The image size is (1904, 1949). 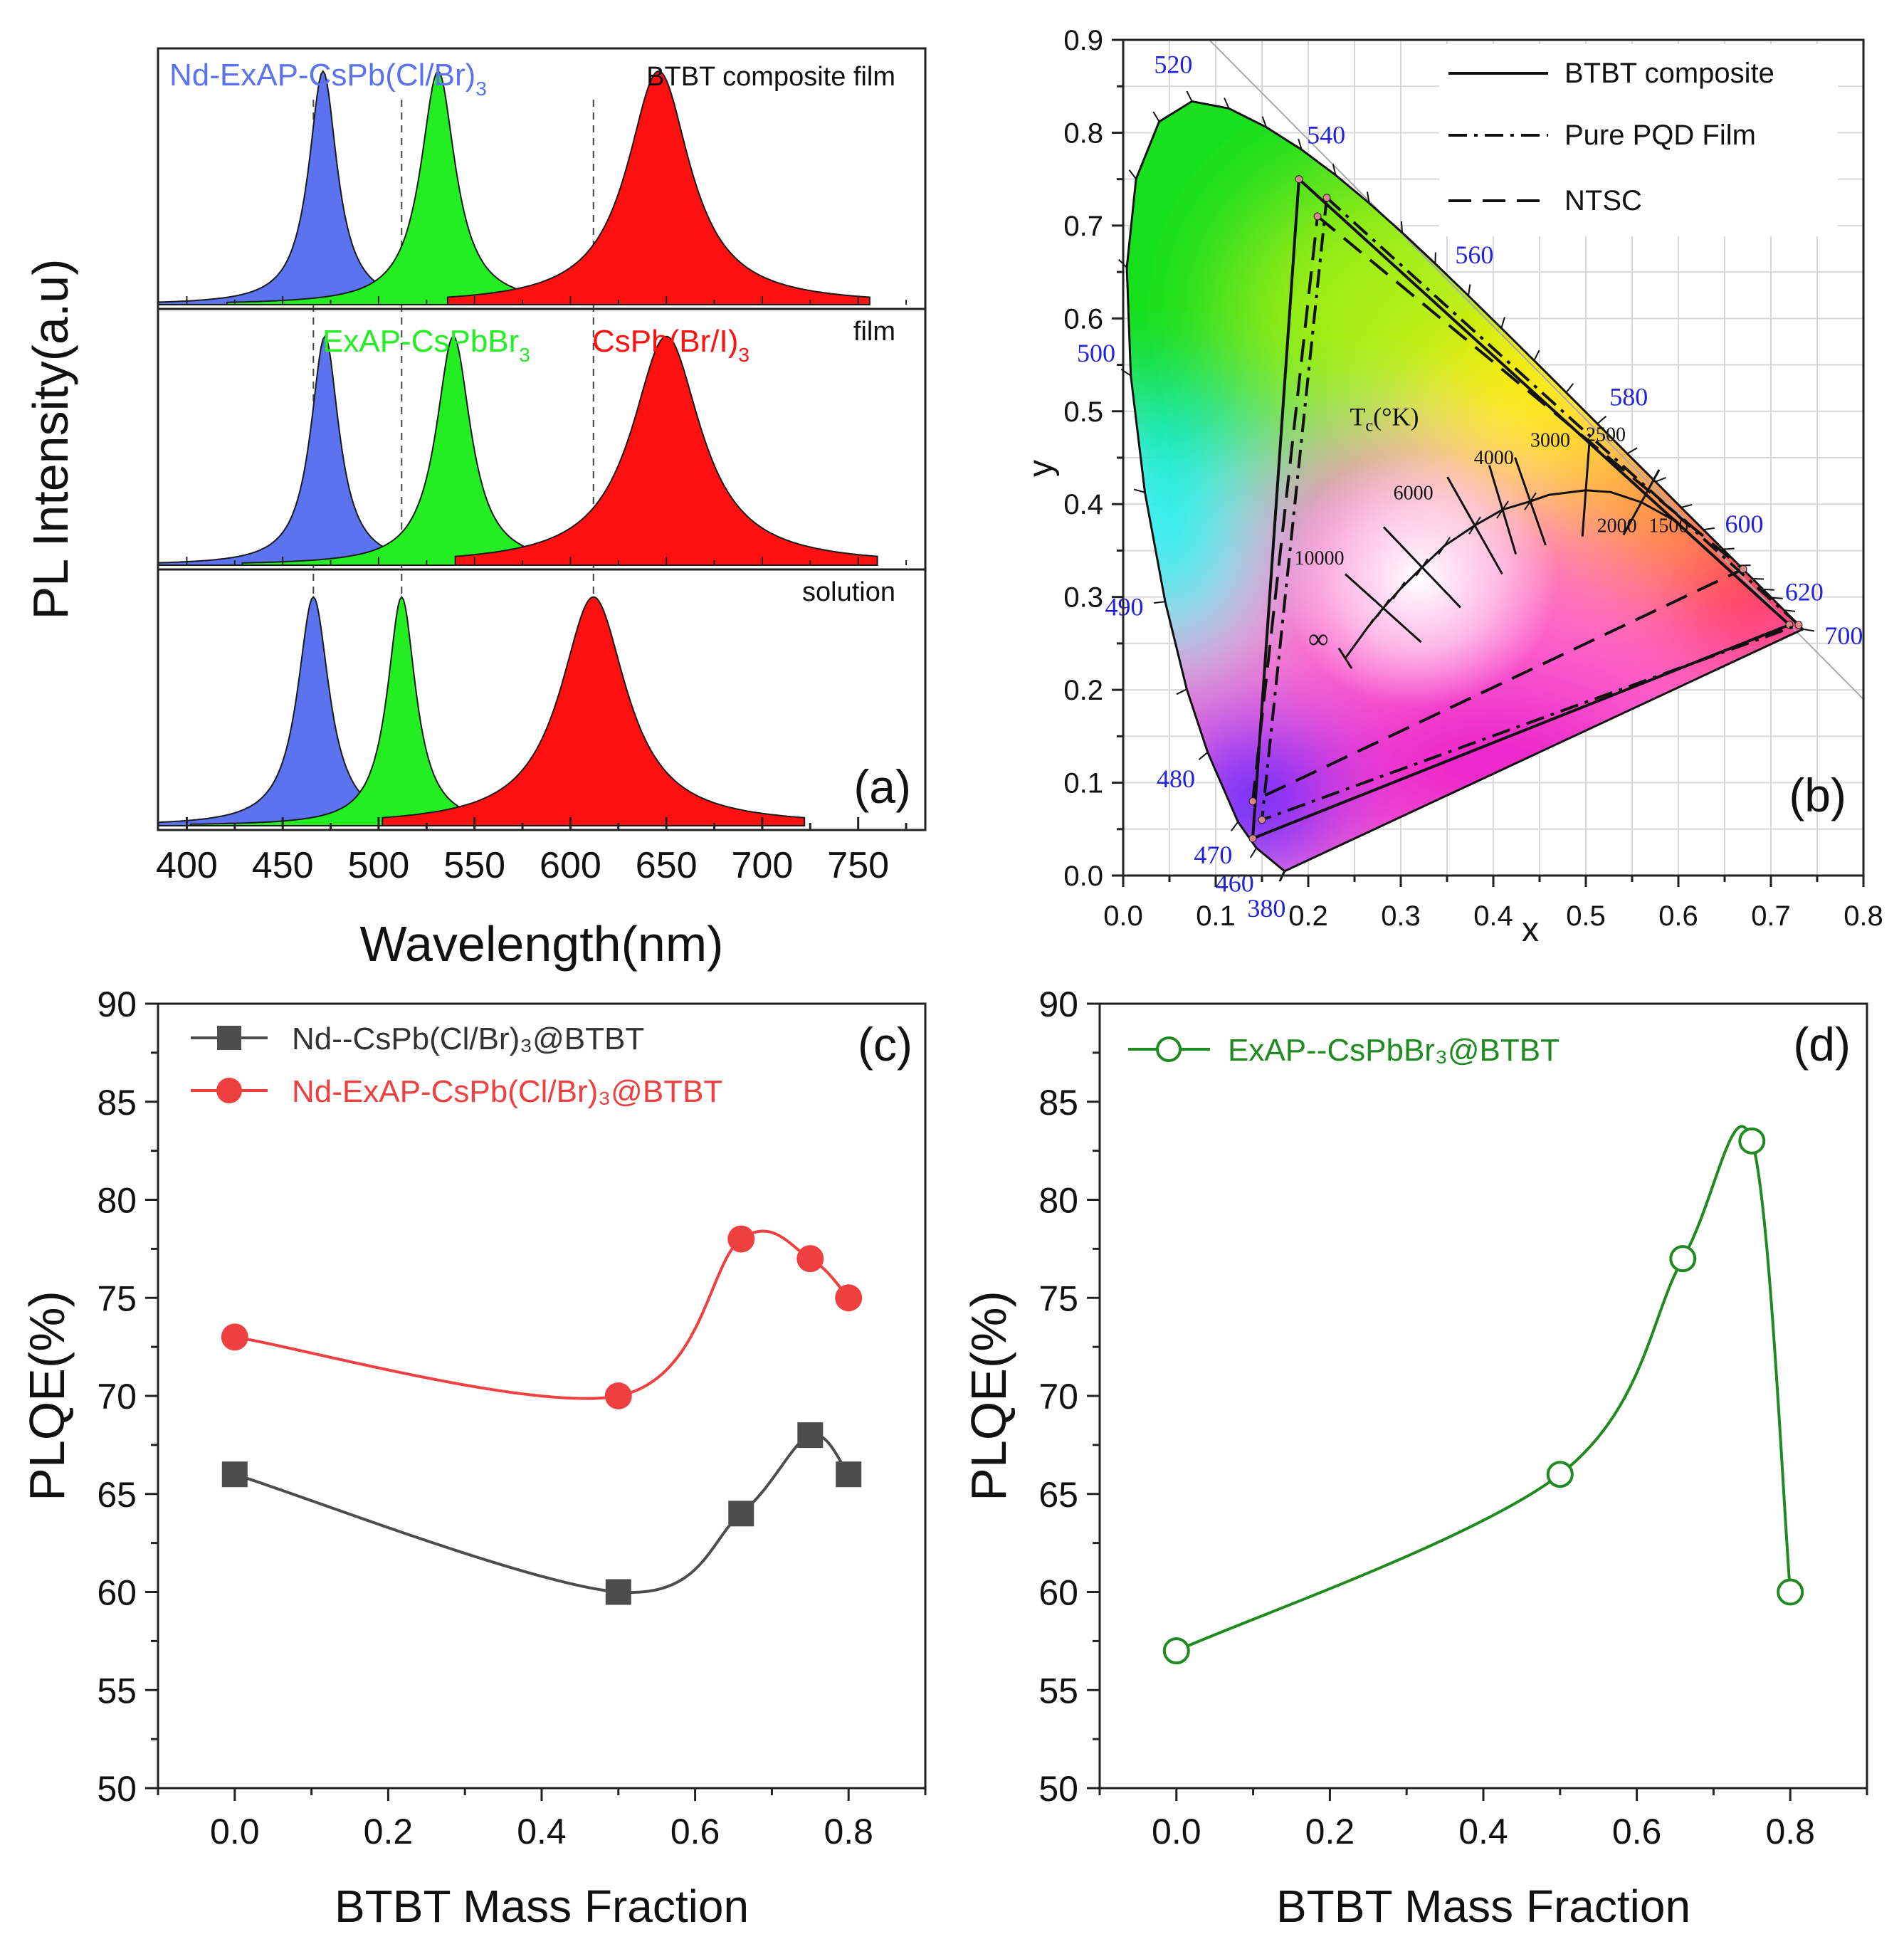 What do you see at coordinates (1083, 40) in the screenshot?
I see `y-tick-label: 0.9` at bounding box center [1083, 40].